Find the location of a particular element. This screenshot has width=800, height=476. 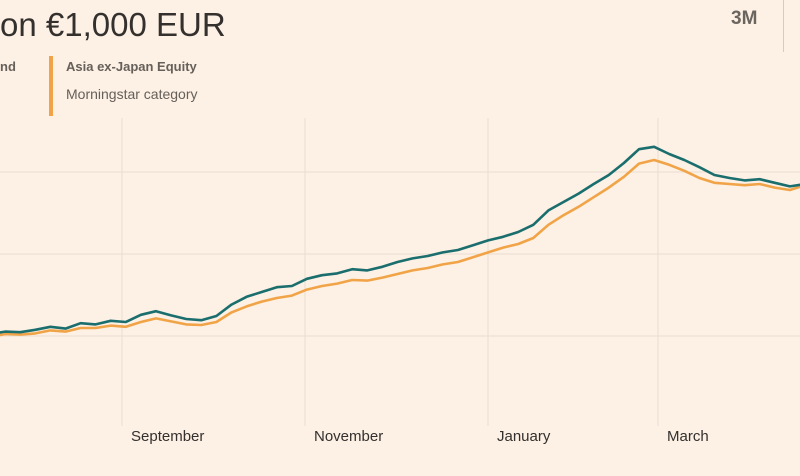

legend-item-fund: nd is located at coordinates (15, 86).